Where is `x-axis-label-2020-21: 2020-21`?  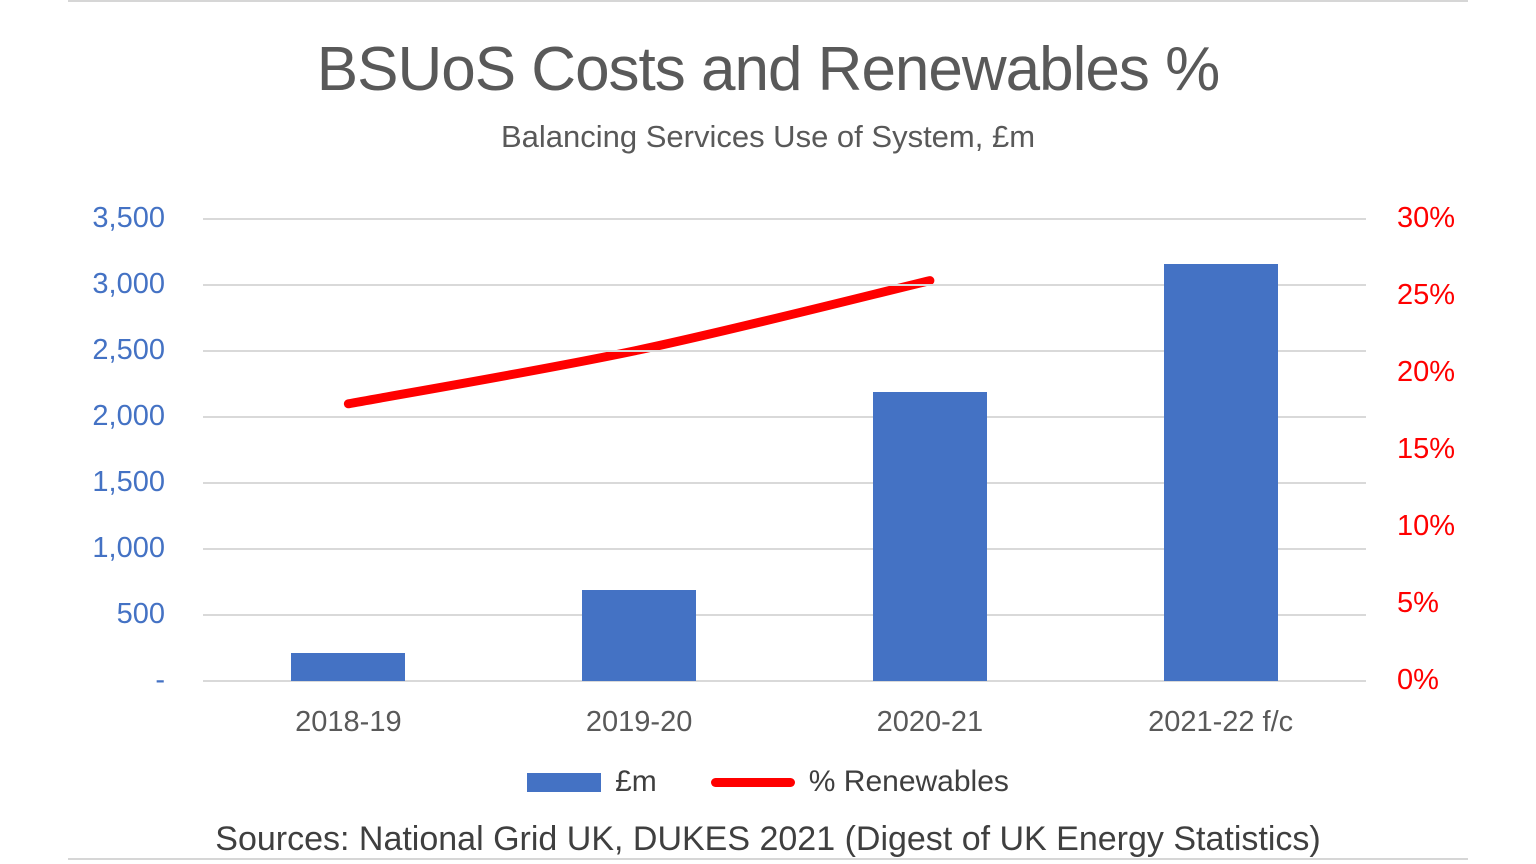
x-axis-label-2020-21: 2020-21 is located at coordinates (930, 722).